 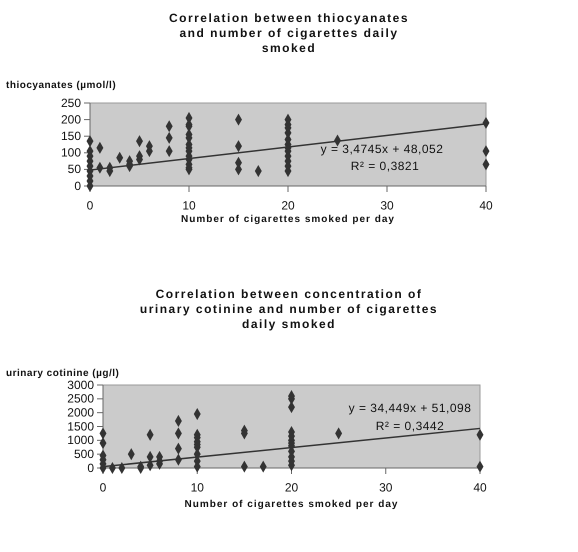 What do you see at coordinates (80, 413) in the screenshot?
I see `y-tick-label: 2000` at bounding box center [80, 413].